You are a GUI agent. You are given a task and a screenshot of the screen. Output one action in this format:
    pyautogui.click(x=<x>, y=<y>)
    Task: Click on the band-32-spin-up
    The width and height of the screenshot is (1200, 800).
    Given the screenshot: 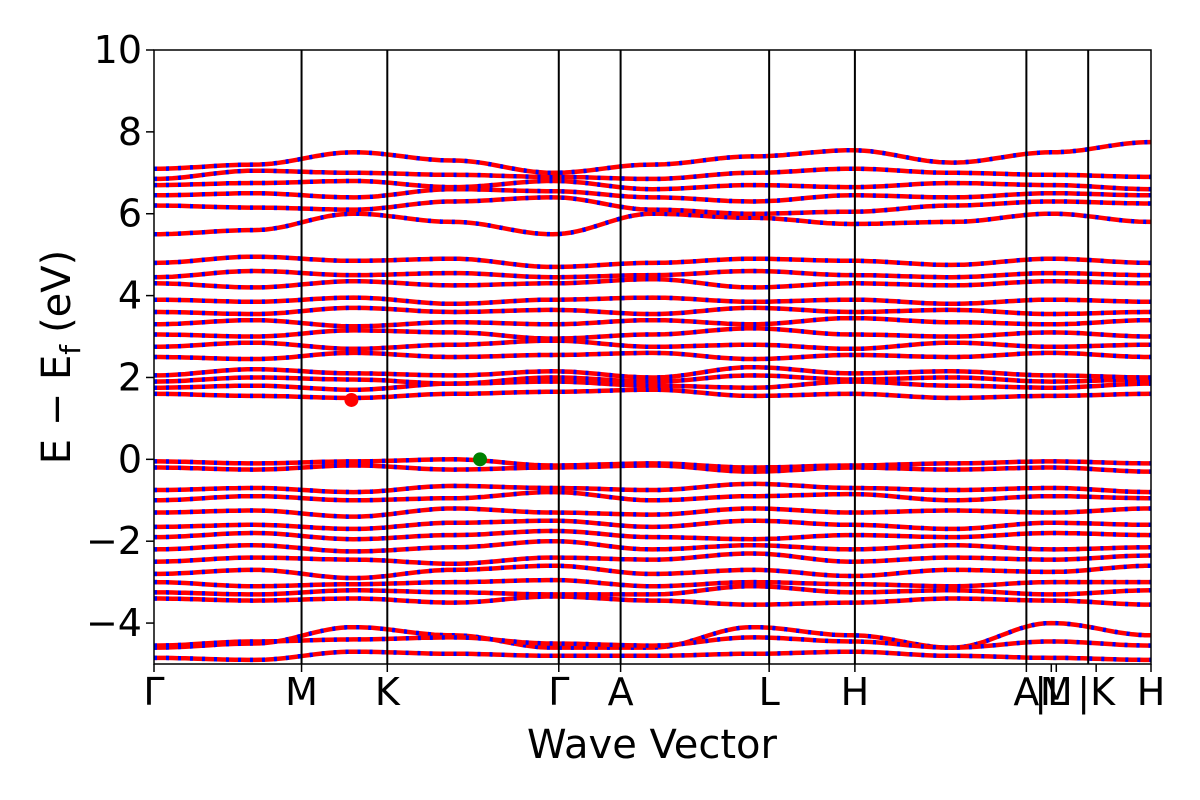 What is the action you would take?
    pyautogui.click(x=652, y=185)
    